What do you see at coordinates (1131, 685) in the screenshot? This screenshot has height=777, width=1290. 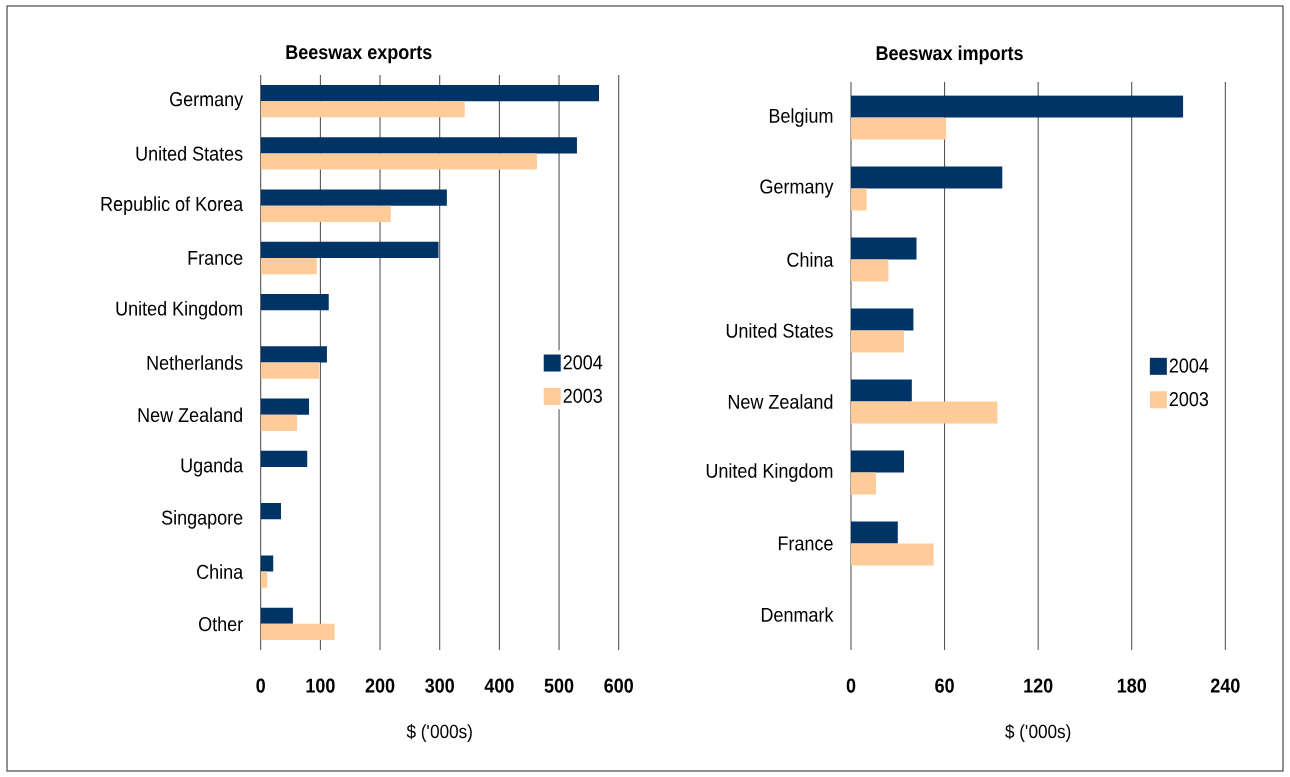 I see `x-tick-label: 180` at bounding box center [1131, 685].